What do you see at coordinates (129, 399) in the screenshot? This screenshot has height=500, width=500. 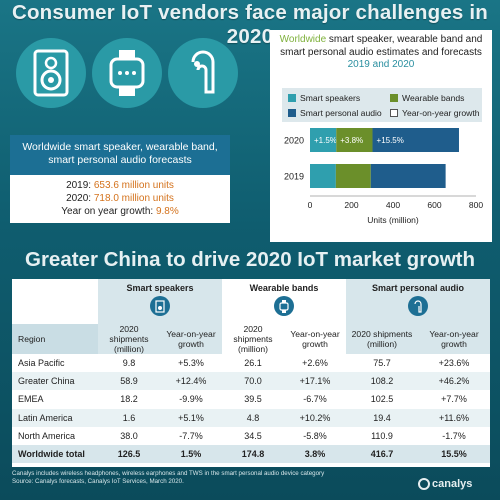 I see `shipments-cell: 18.2` at bounding box center [129, 399].